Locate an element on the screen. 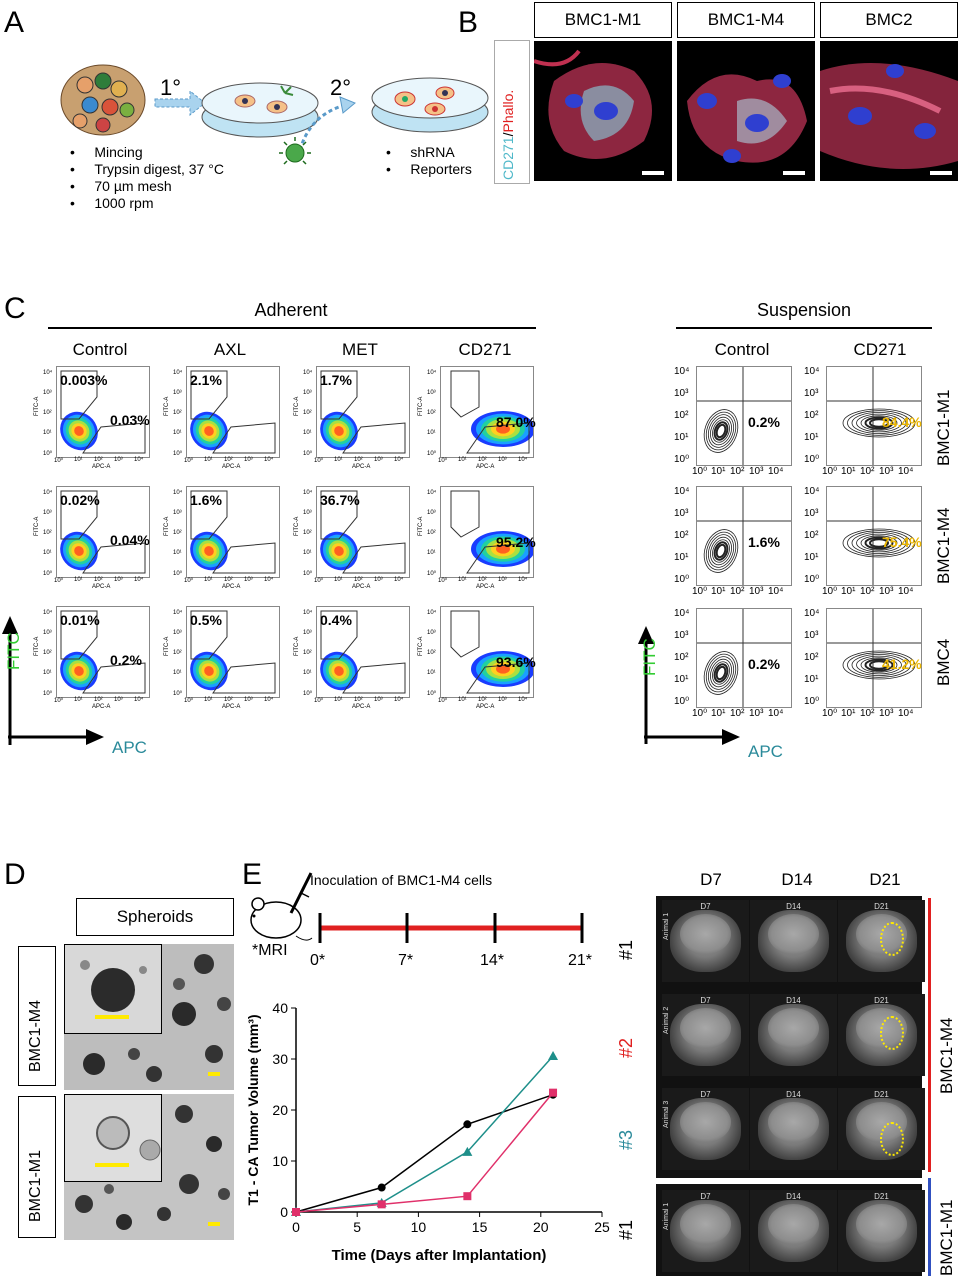 Image resolution: width=962 pixels, height=1280 pixels. bullet-item: • 1000 rpm is located at coordinates (112, 203).